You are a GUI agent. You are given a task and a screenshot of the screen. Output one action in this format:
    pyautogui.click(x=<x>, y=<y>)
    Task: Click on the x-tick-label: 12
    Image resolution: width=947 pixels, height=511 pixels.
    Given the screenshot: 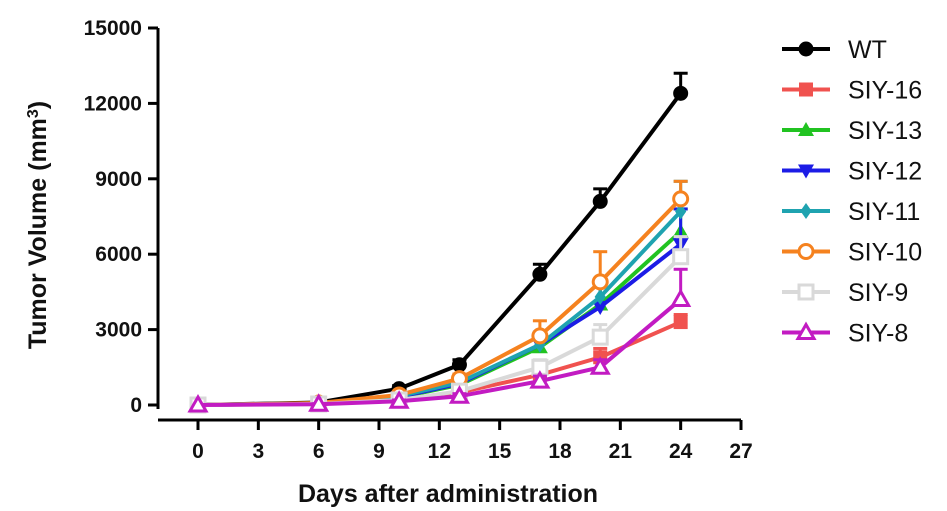 What is the action you would take?
    pyautogui.click(x=439, y=451)
    